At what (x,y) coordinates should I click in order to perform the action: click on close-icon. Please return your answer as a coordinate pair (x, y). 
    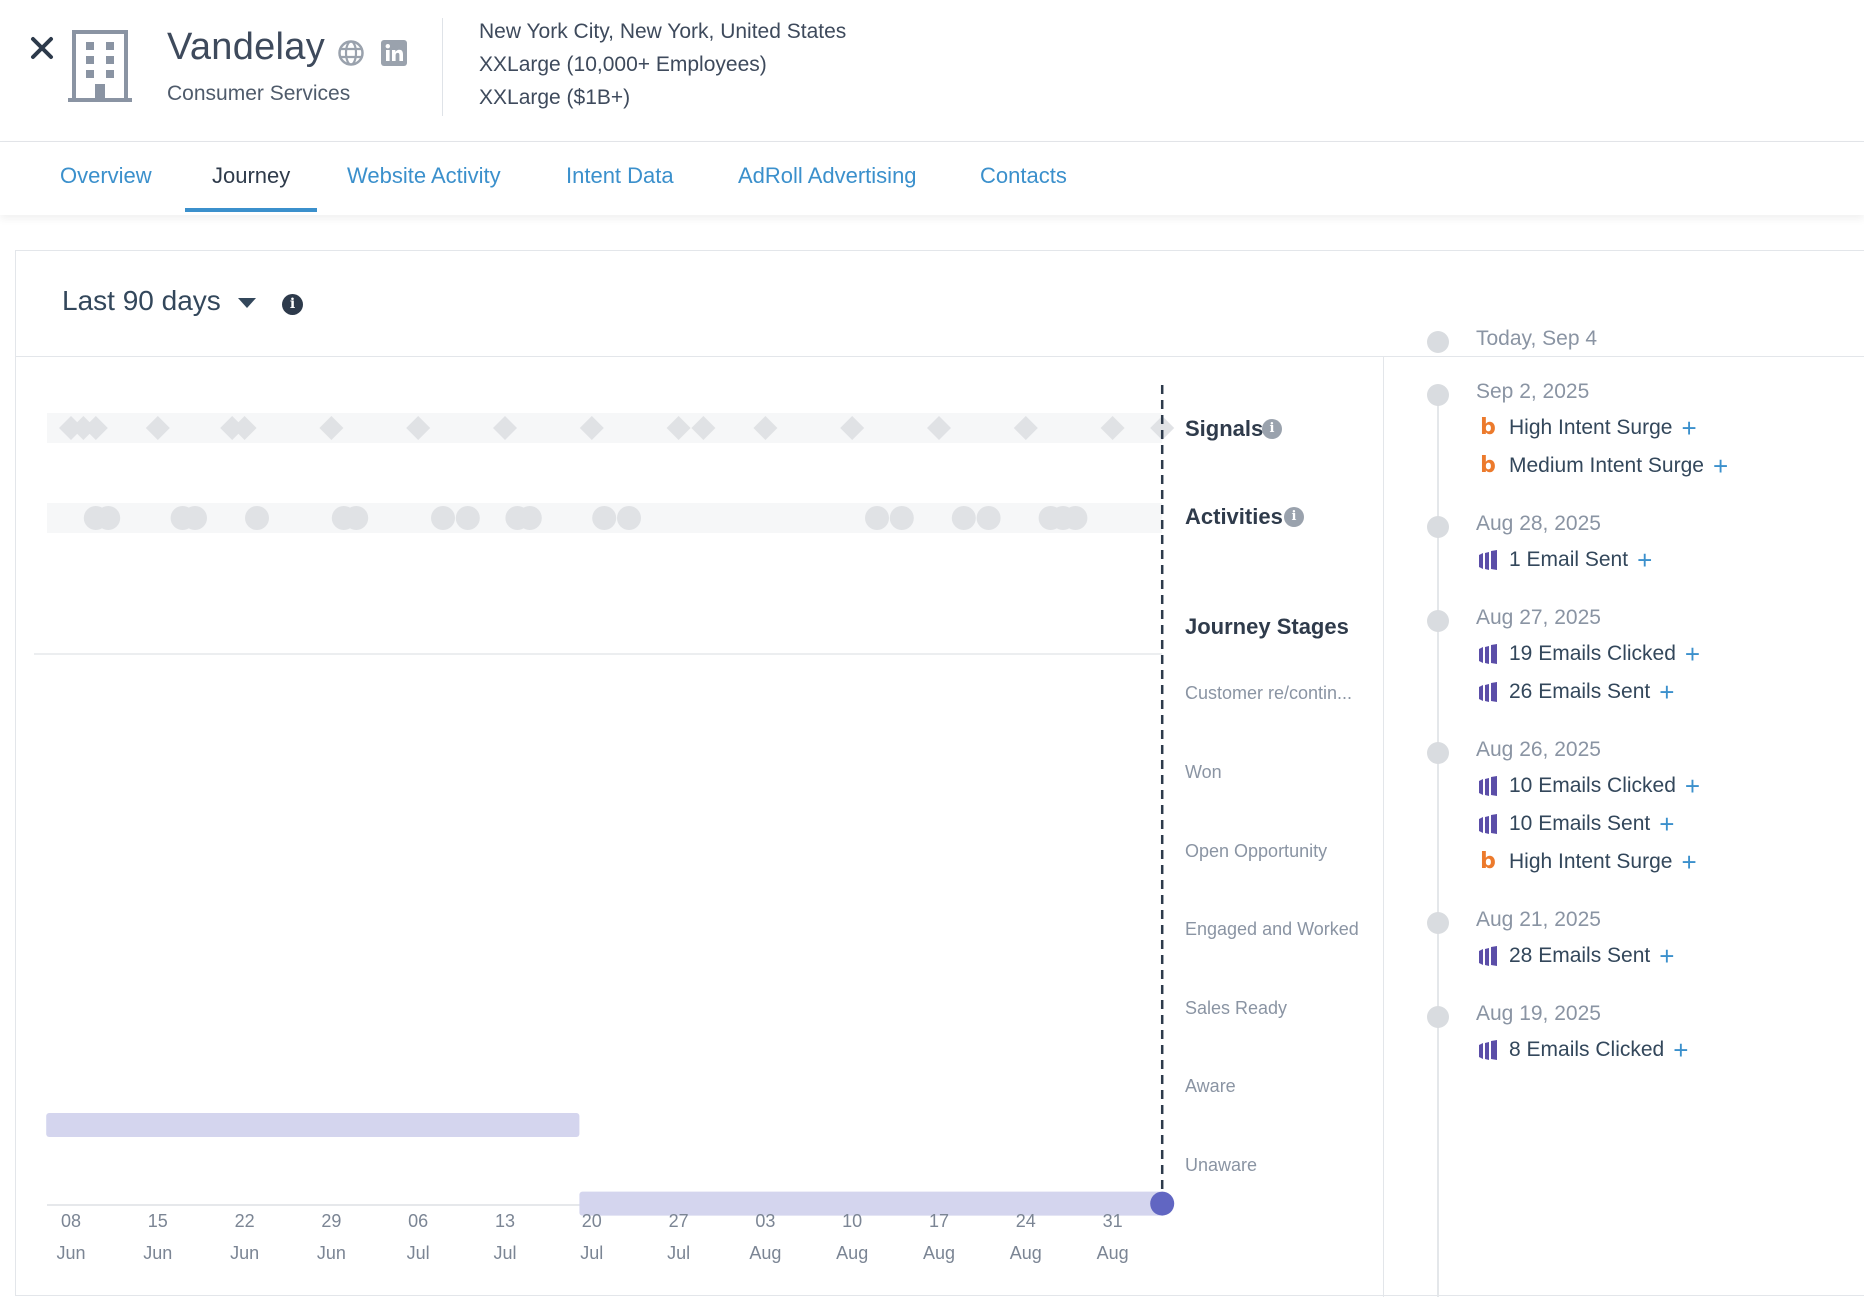
    Looking at the image, I should click on (42, 48).